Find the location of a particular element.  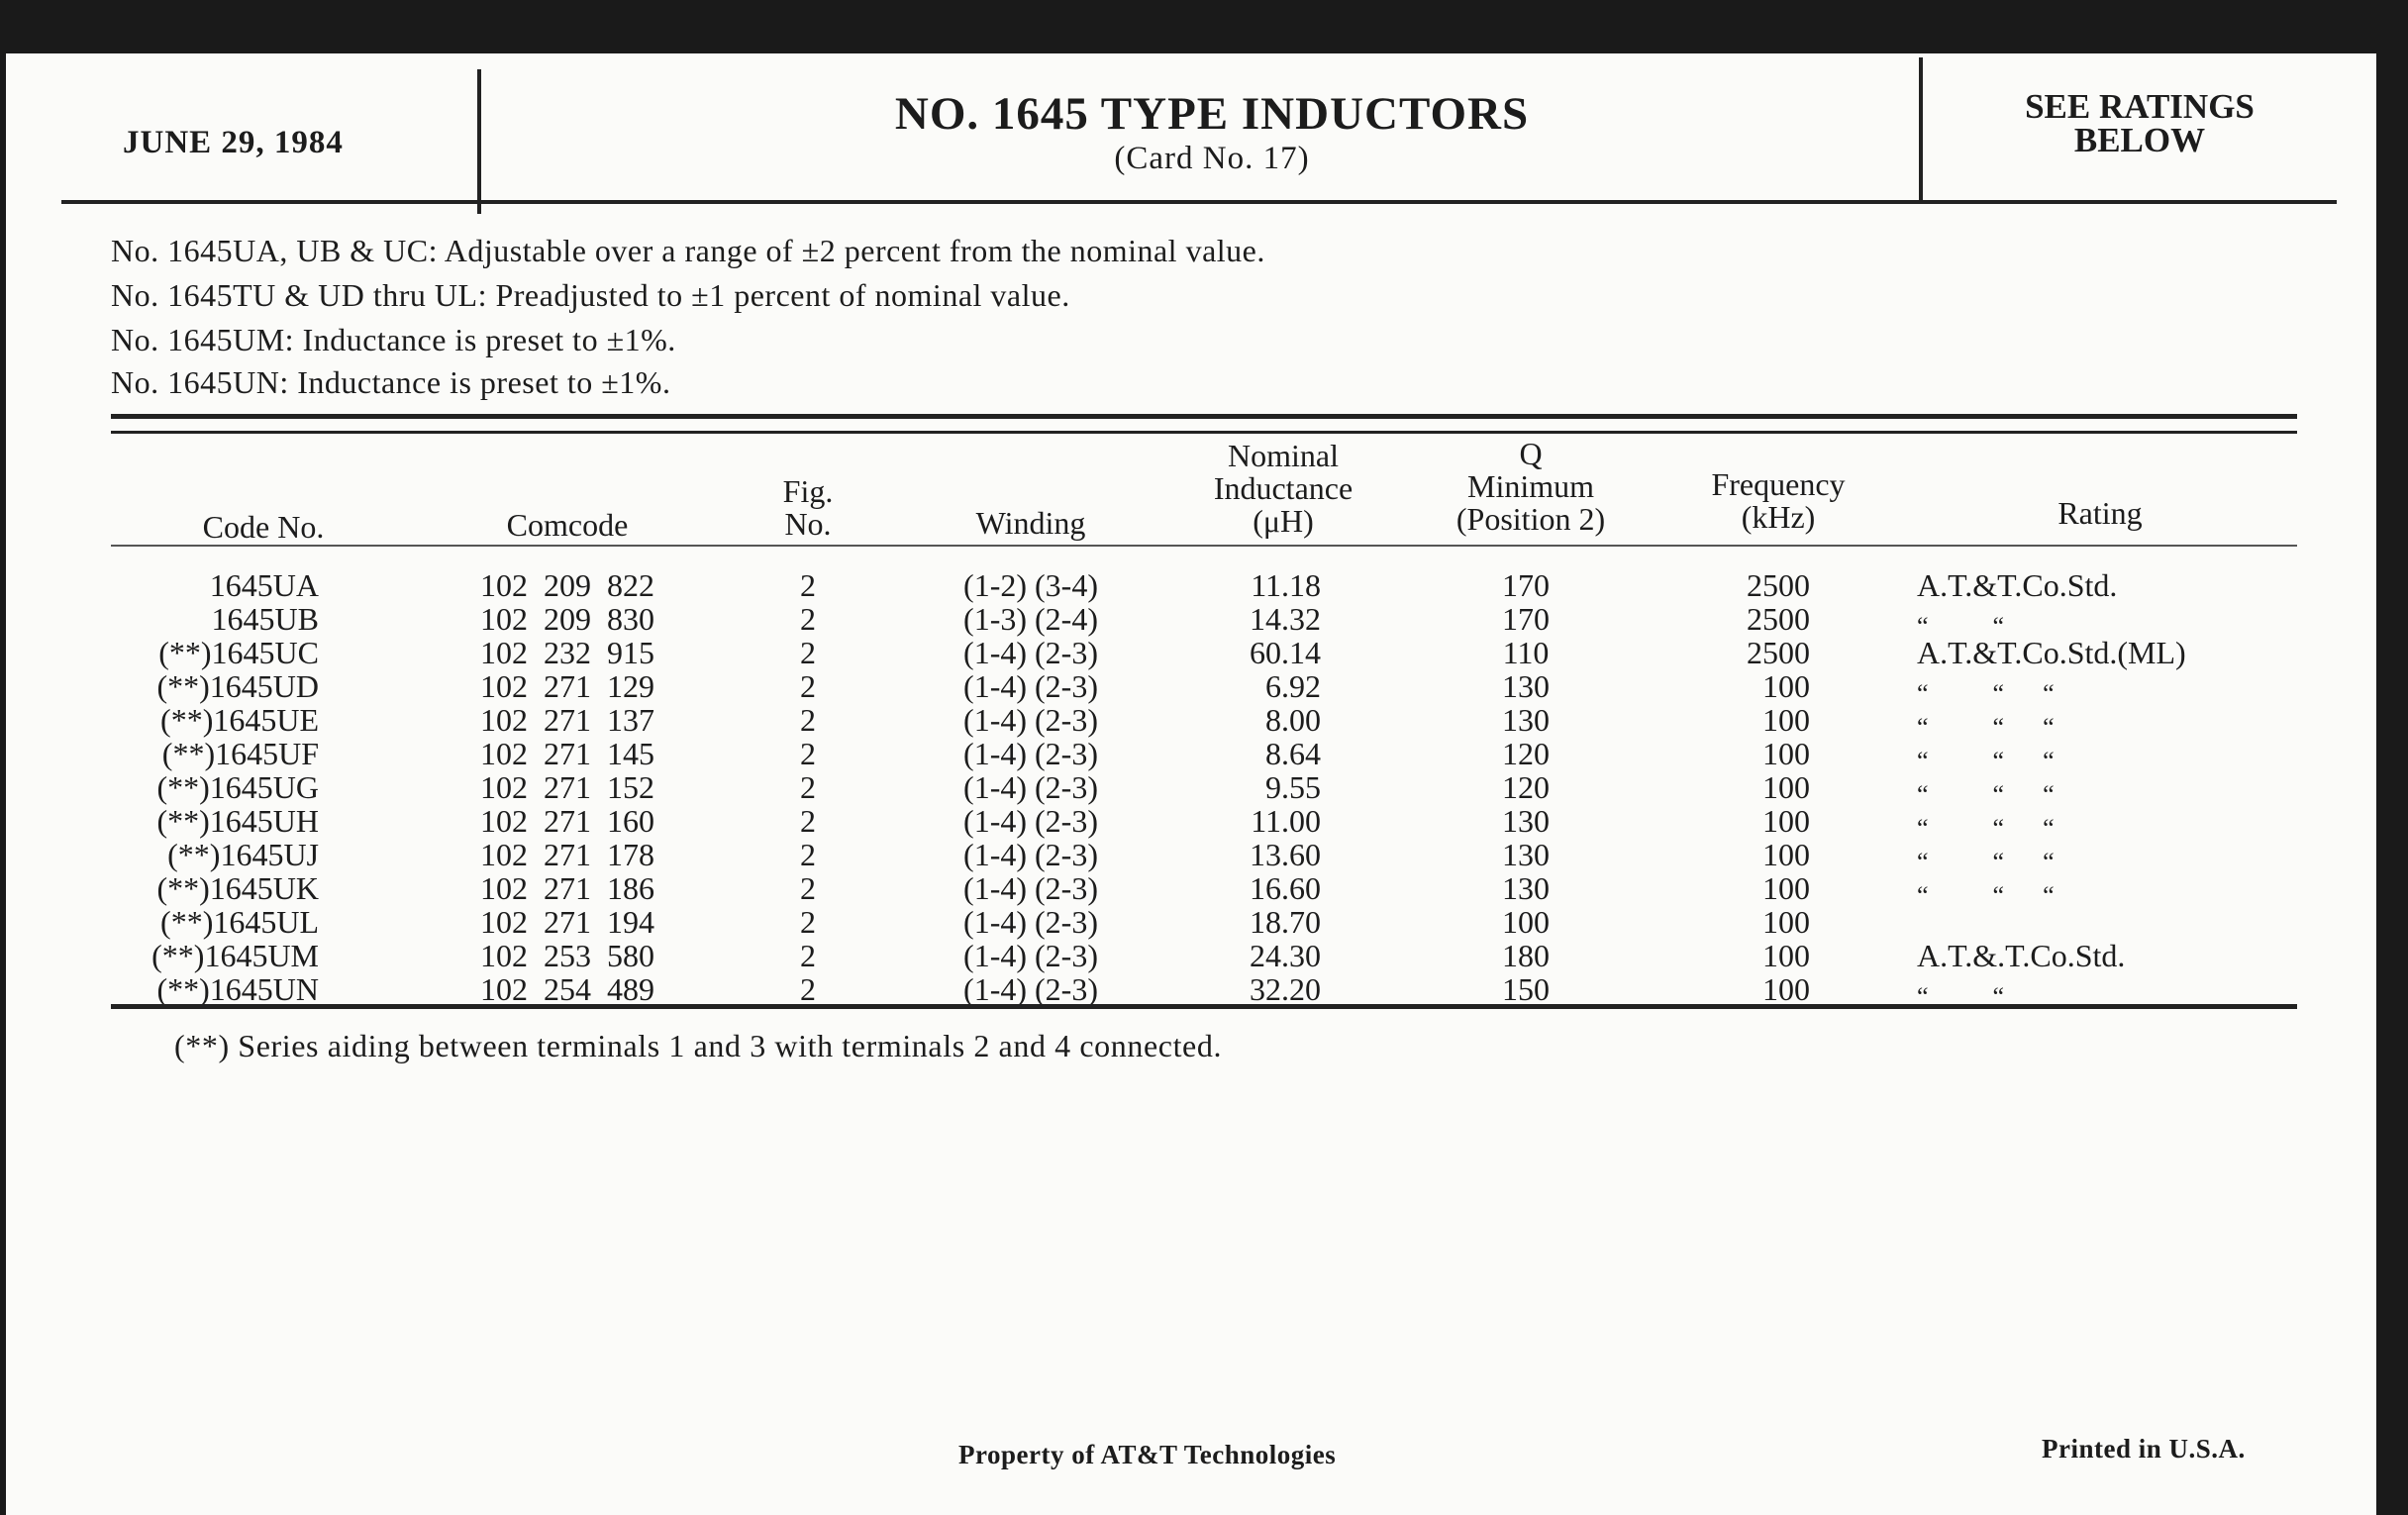

card-number: (Card No. 17) is located at coordinates (1212, 158).